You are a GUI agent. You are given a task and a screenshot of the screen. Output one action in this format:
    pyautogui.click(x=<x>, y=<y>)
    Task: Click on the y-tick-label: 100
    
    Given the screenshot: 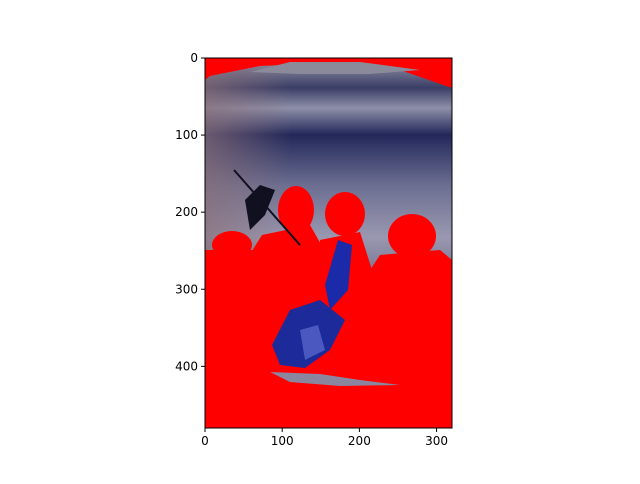 What is the action you would take?
    pyautogui.click(x=186, y=135)
    